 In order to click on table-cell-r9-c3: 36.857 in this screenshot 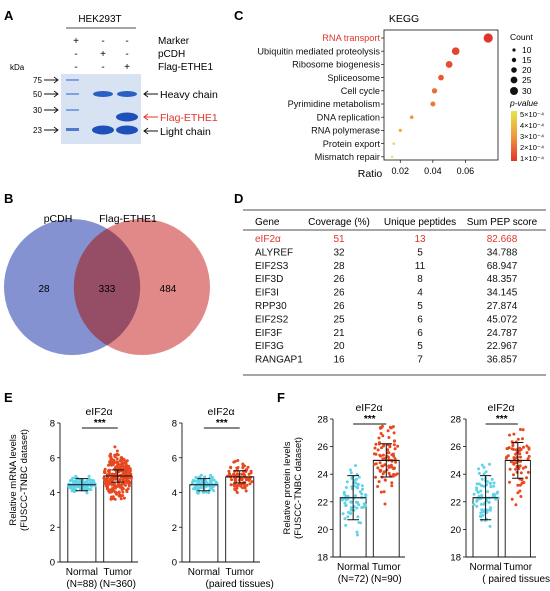, I will do `click(502, 360)`.